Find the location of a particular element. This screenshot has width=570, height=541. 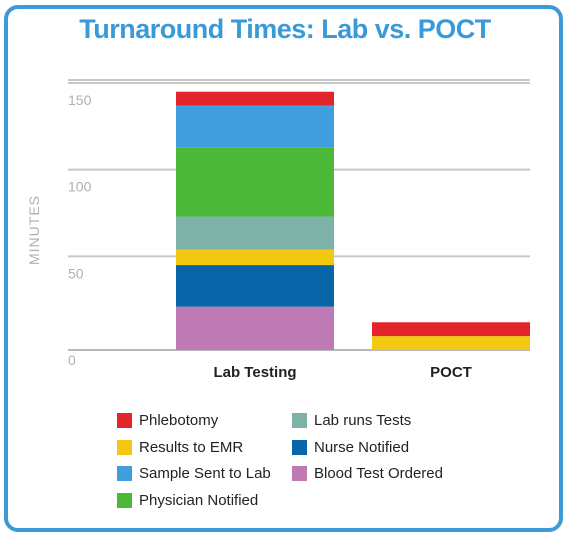

y-tick-label: 0 is located at coordinates (72, 360).